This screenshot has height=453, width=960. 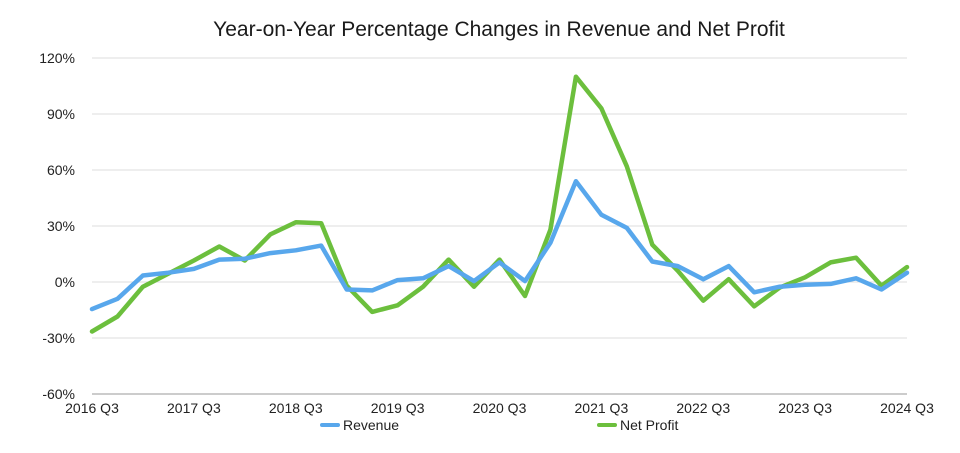 I want to click on y-tick-label: -30%, so click(x=58, y=338).